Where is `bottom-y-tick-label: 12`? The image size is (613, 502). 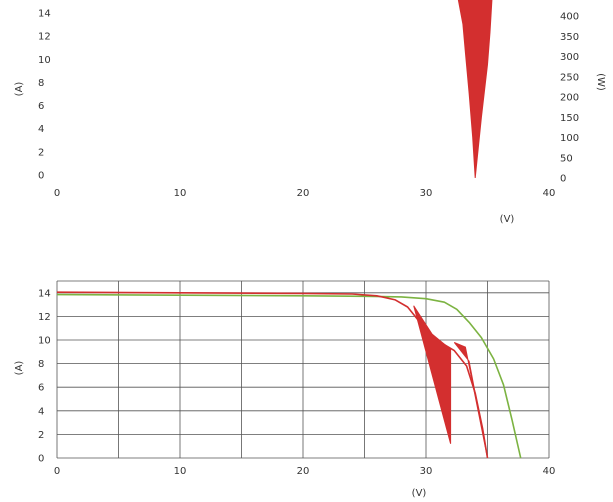
bottom-y-tick-label: 12 is located at coordinates (44, 317).